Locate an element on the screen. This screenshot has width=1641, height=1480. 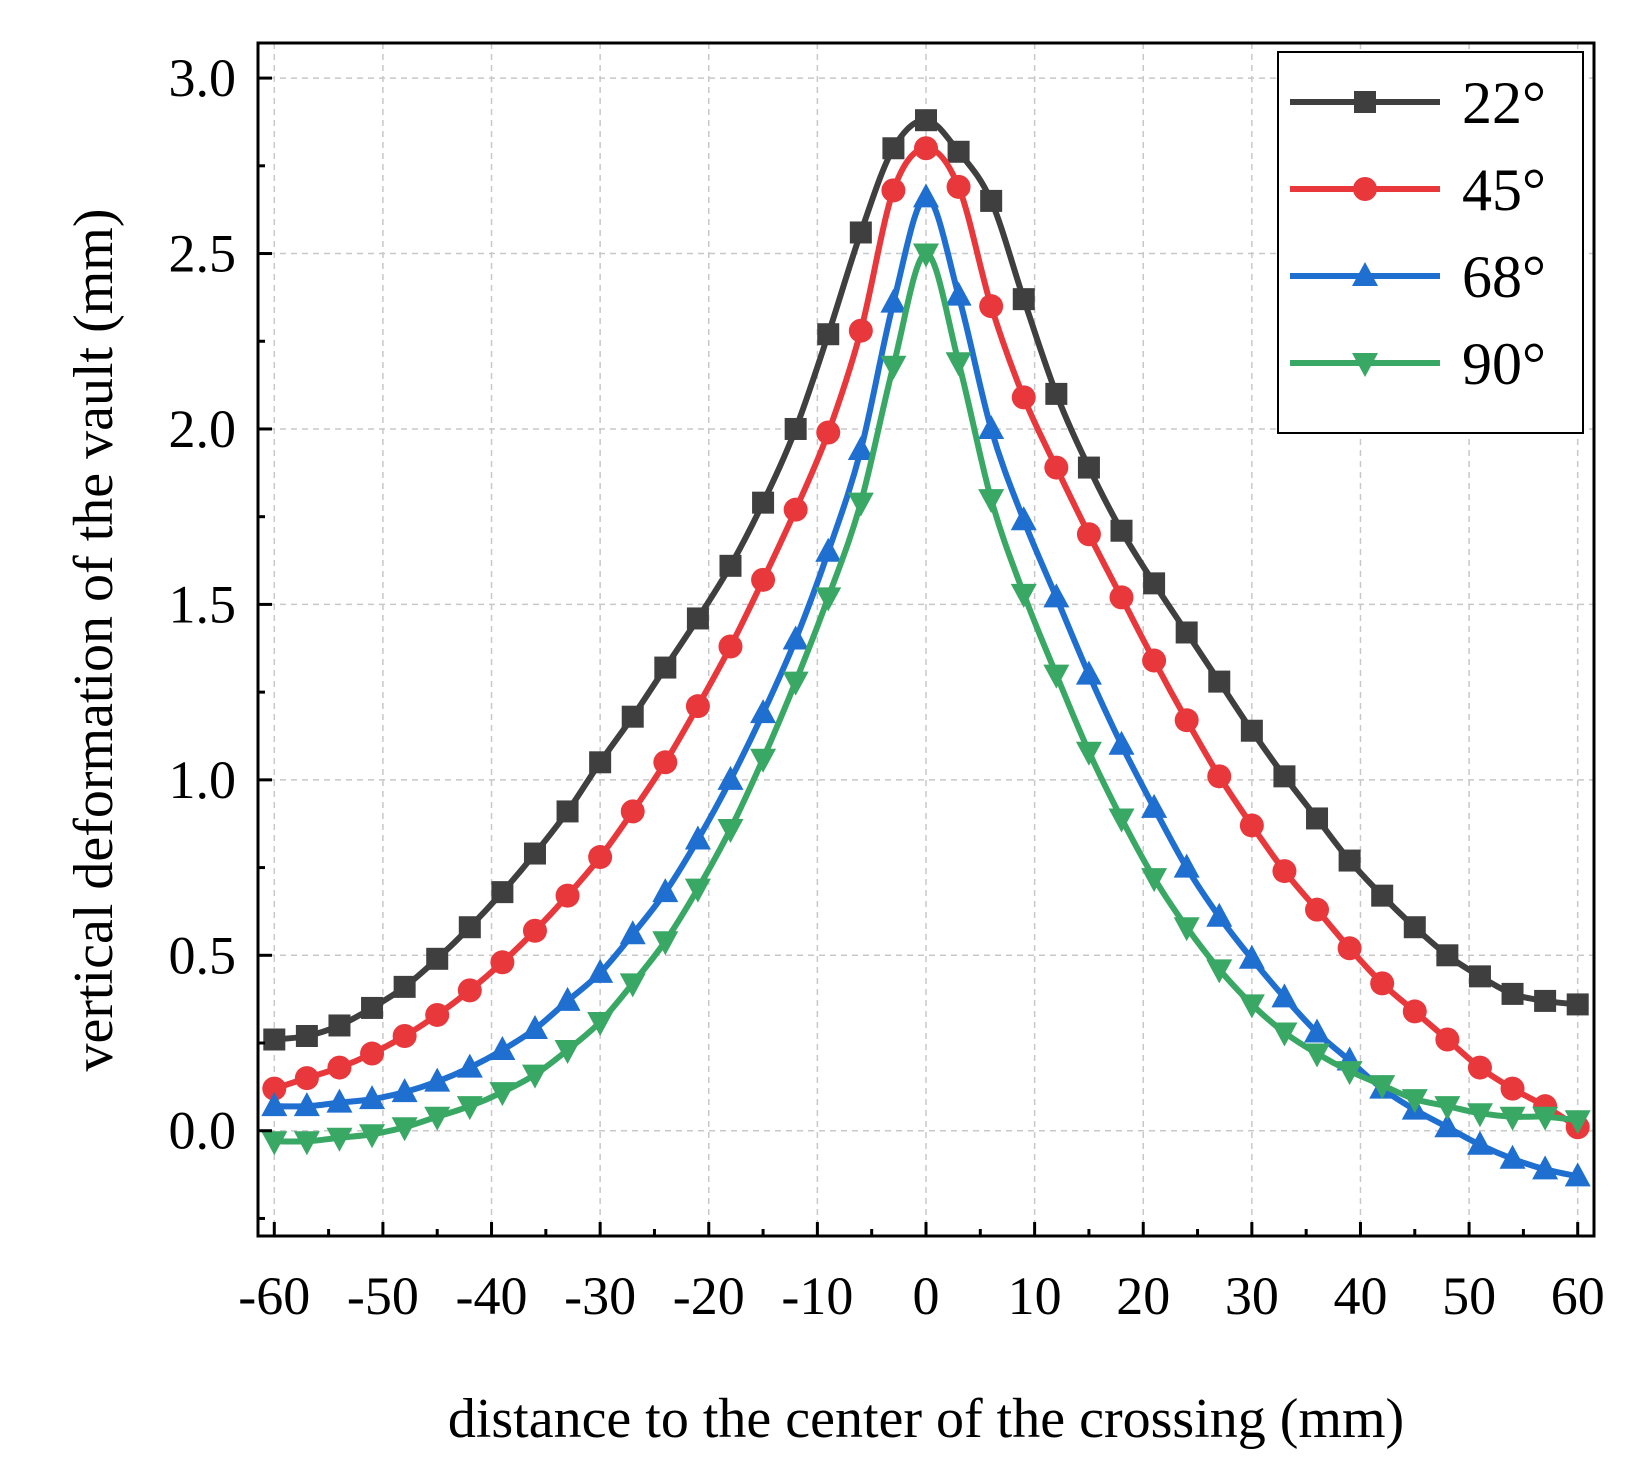
legend-label: 22° is located at coordinates (1504, 103).